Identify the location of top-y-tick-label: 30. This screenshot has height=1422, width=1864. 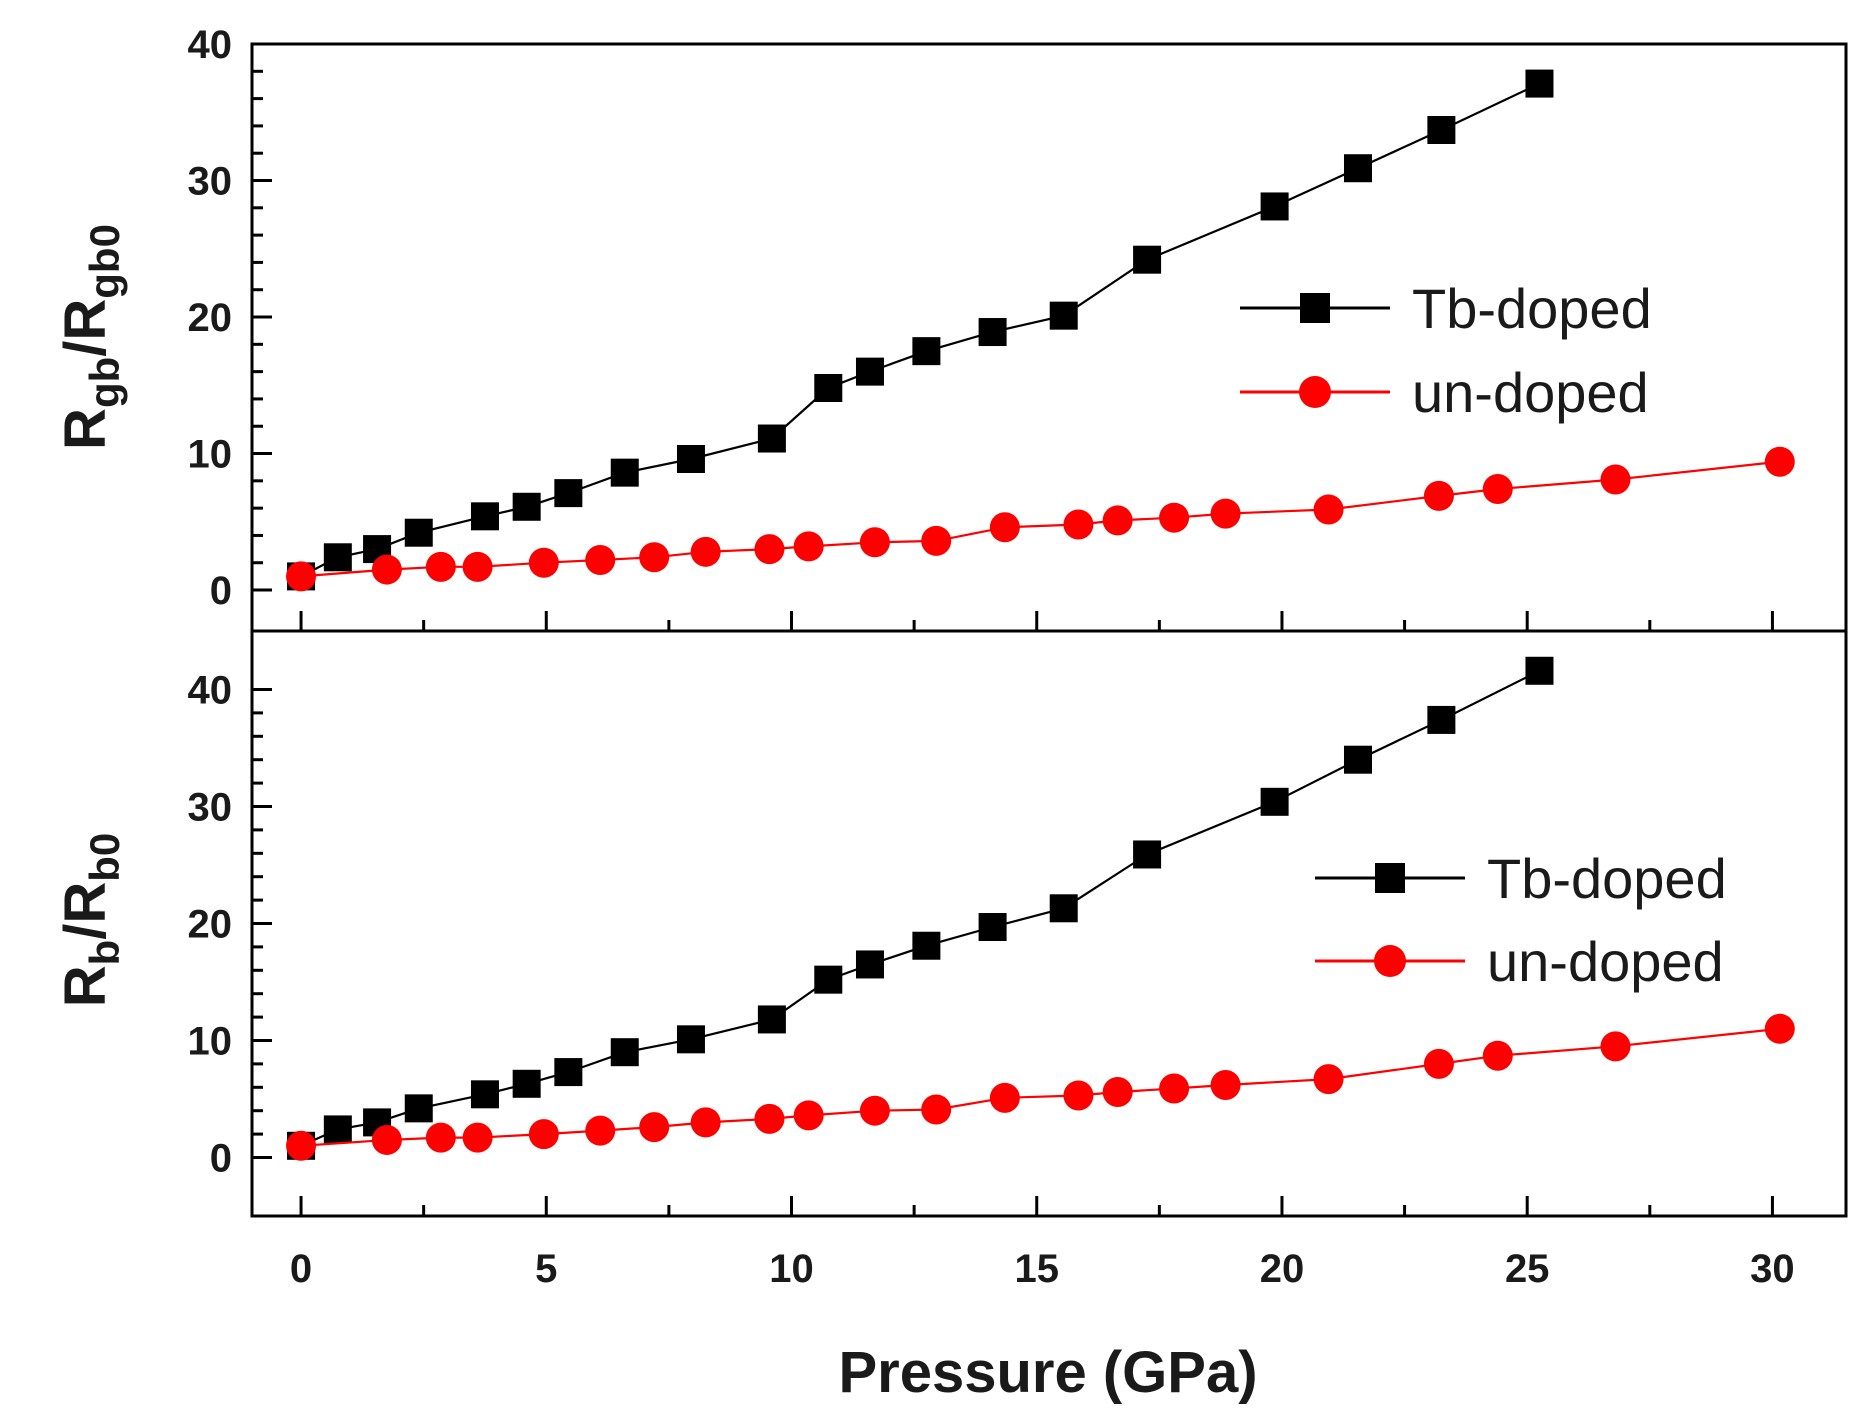
(210, 182).